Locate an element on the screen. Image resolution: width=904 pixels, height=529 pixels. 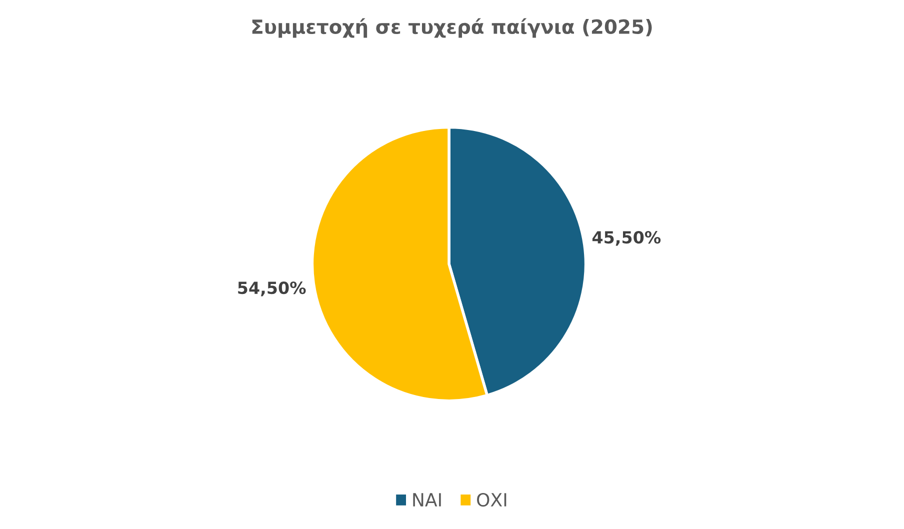
data-label: 54,50% is located at coordinates (272, 288).